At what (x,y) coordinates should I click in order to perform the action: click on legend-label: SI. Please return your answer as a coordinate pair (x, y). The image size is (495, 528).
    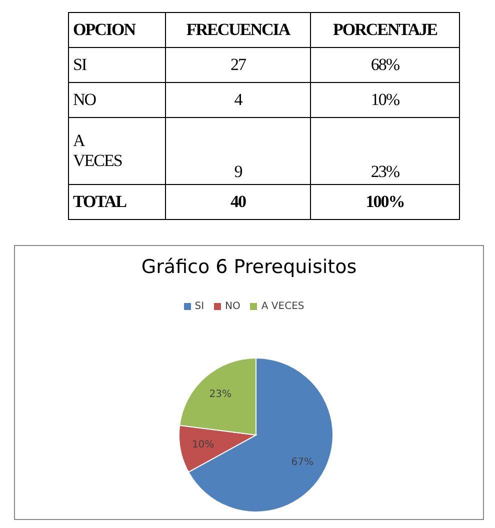
    Looking at the image, I should click on (199, 306).